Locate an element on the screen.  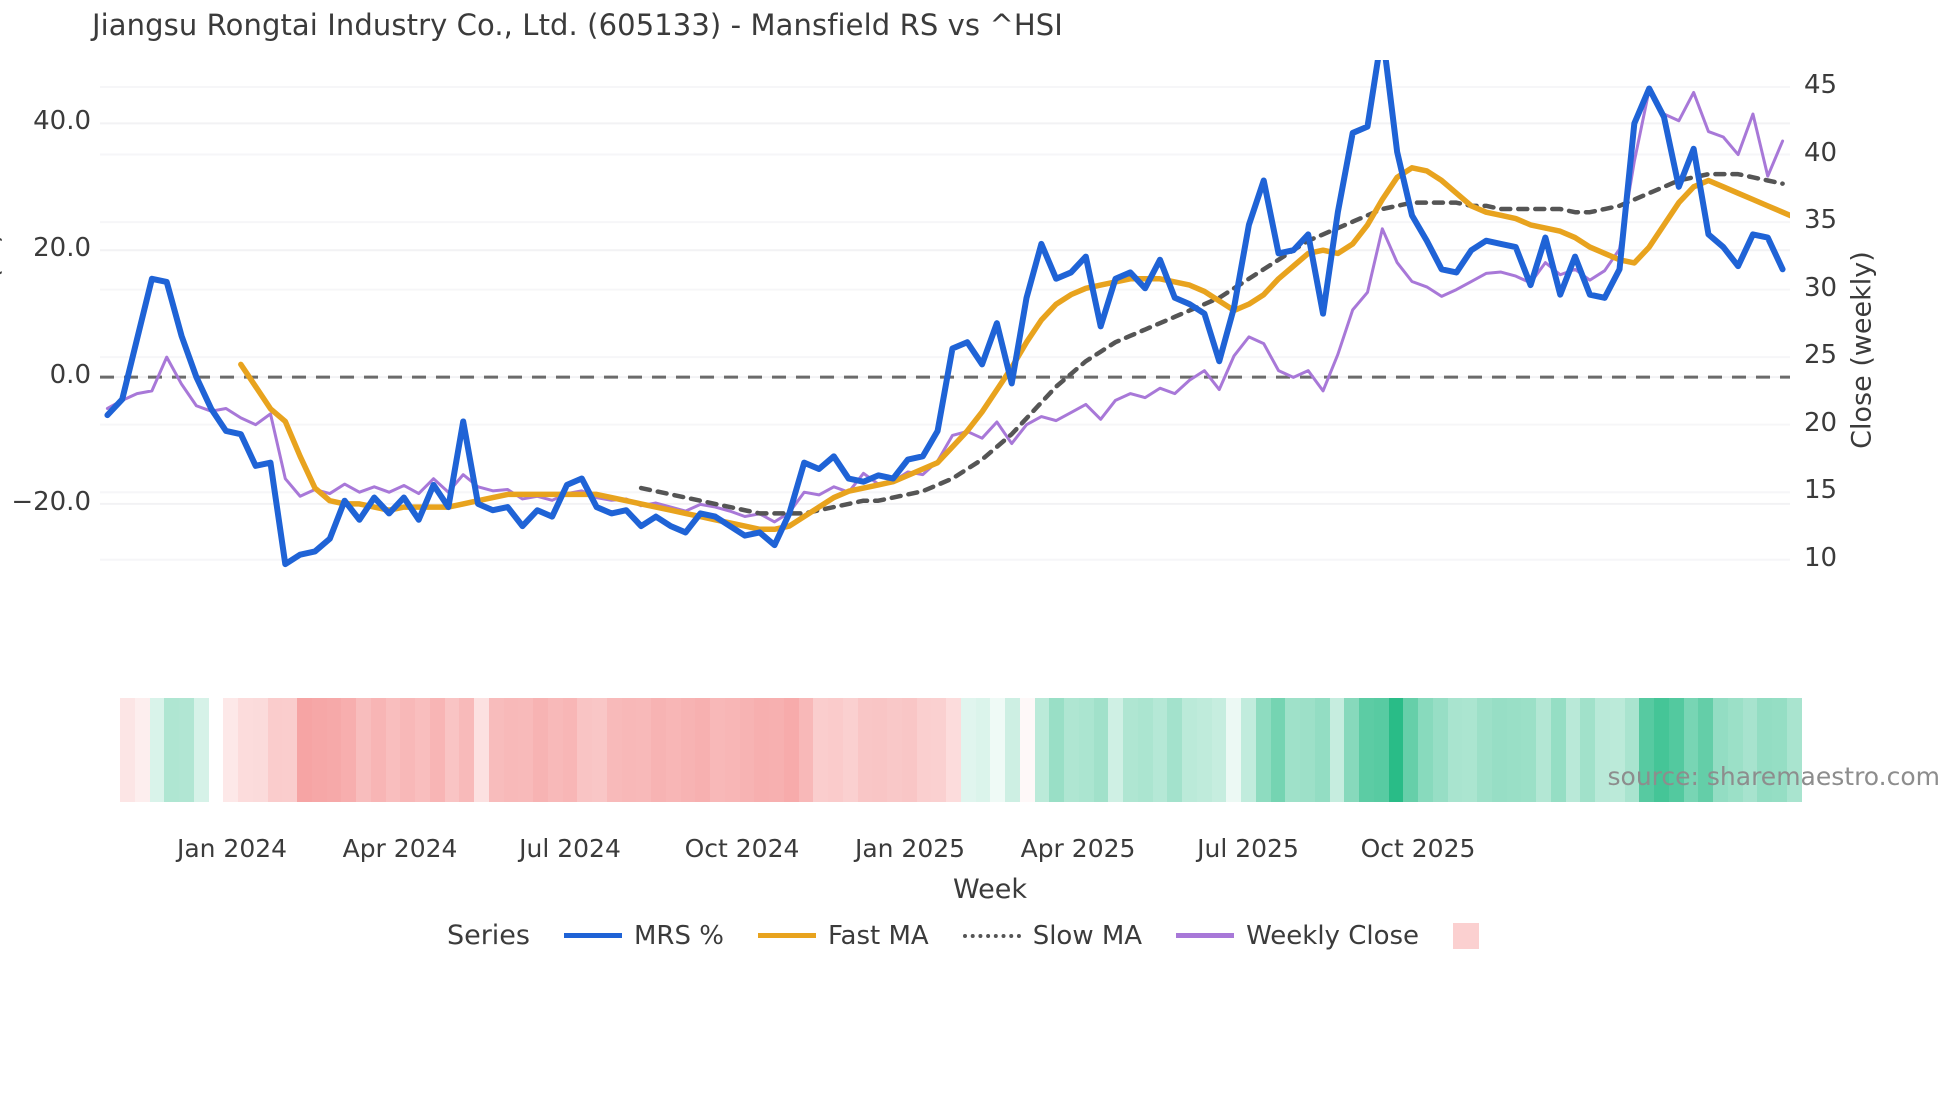
legend-swatch-dotted-icon is located at coordinates (991, 935).